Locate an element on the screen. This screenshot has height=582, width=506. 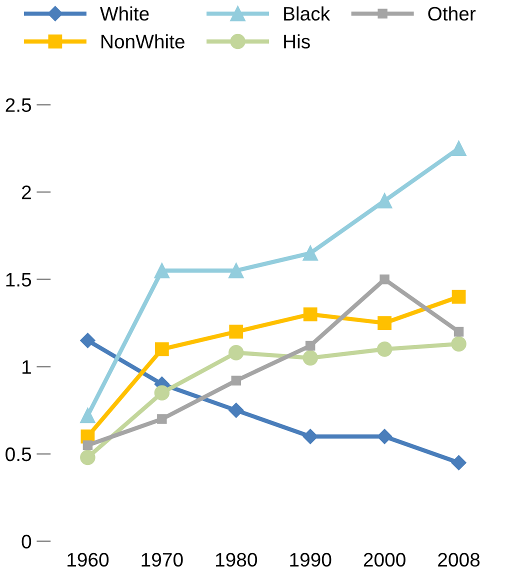
legend-label: Black is located at coordinates (307, 13).